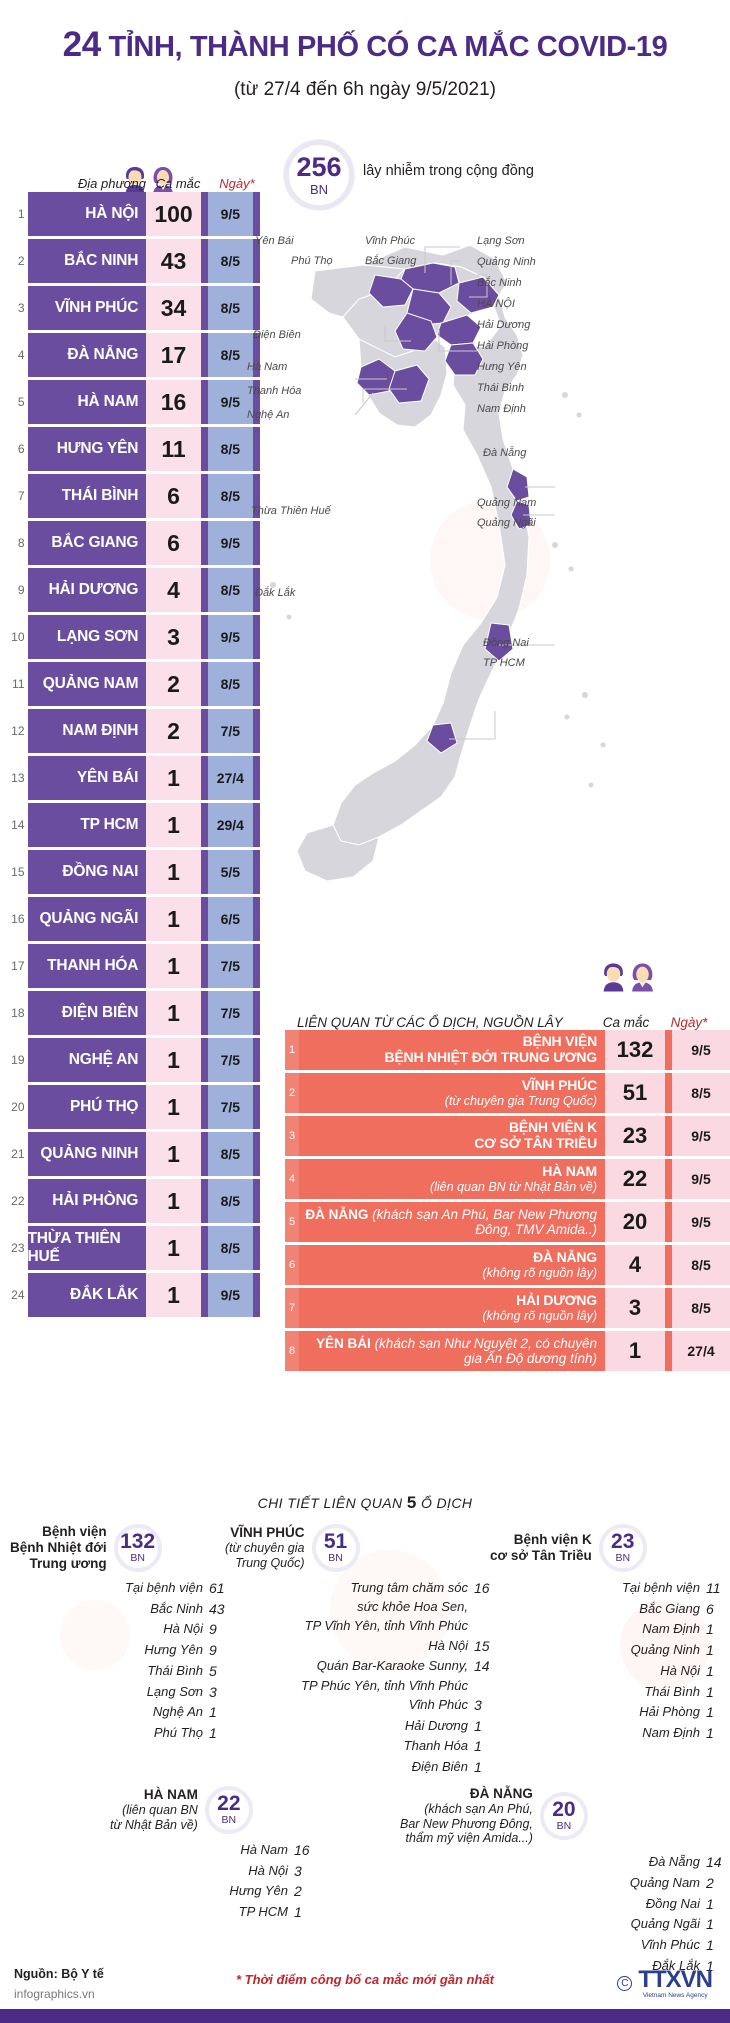 This screenshot has width=730, height=2023. Describe the element at coordinates (134, 261) in the screenshot. I see `table-row: 2 BẮC NINH 43 8/5` at that location.